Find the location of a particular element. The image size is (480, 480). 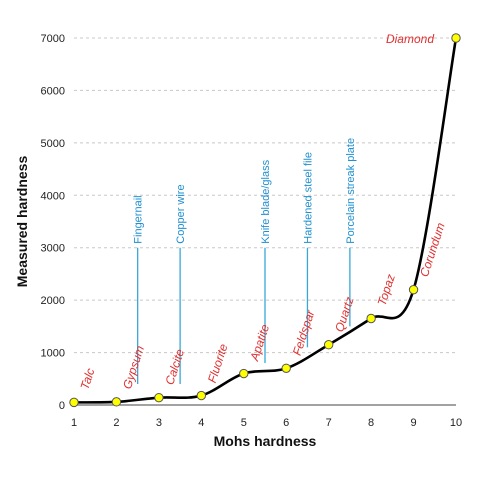

mineral-label: Talc is located at coordinates (88, 378).